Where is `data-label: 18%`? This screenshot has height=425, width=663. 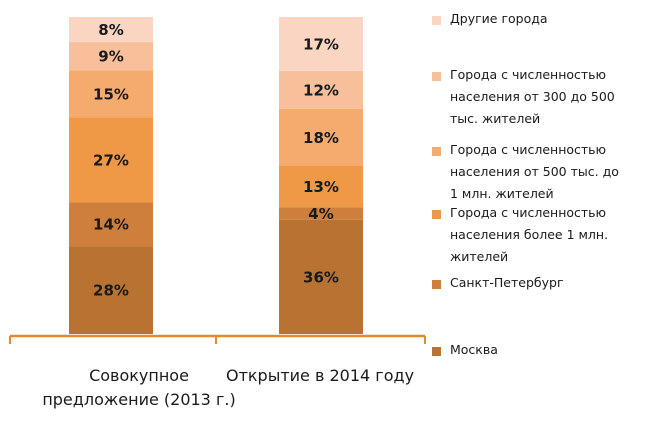
data-label: 18% is located at coordinates (321, 138).